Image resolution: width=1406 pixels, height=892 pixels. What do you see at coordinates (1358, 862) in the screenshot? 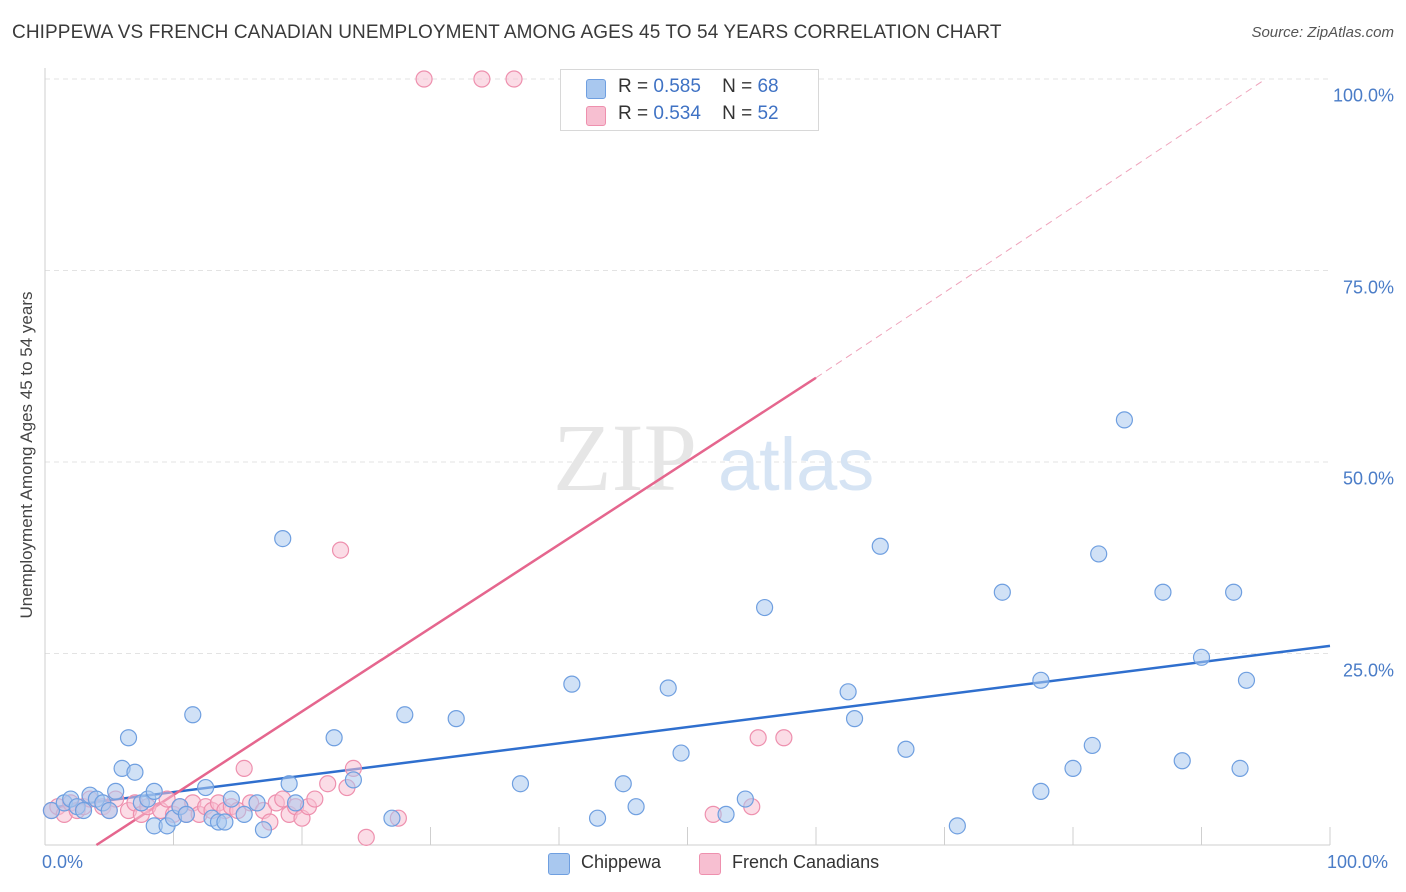
I see `x-tick-label-max: 100.0%` at bounding box center [1358, 862].